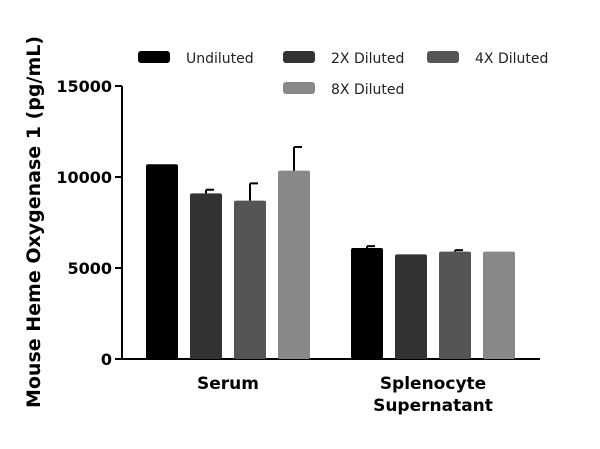 The width and height of the screenshot is (600, 449). I want to click on error-bars, so click(334, 198).